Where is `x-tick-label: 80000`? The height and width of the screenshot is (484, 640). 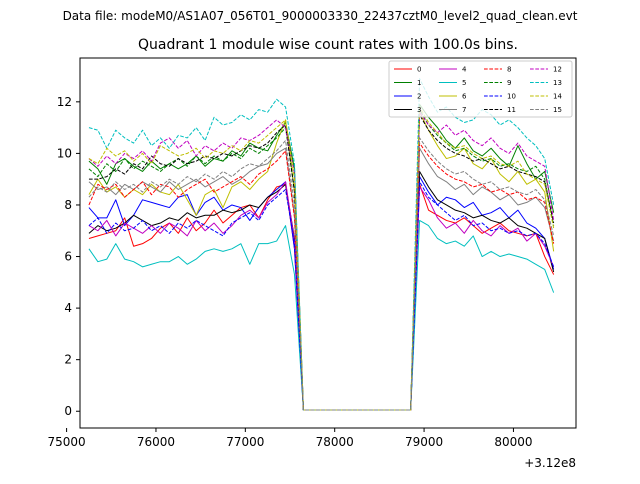
x-tick-label: 80000 is located at coordinates (513, 442).